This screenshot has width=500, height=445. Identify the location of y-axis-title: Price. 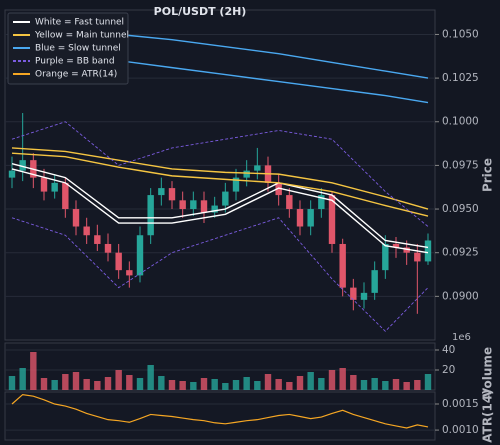
(488, 175).